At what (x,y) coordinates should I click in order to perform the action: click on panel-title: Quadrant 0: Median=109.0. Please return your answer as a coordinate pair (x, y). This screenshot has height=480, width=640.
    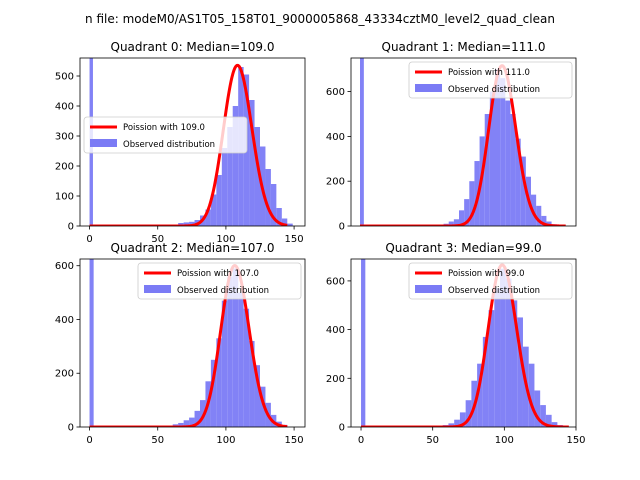
    Looking at the image, I should click on (193, 47).